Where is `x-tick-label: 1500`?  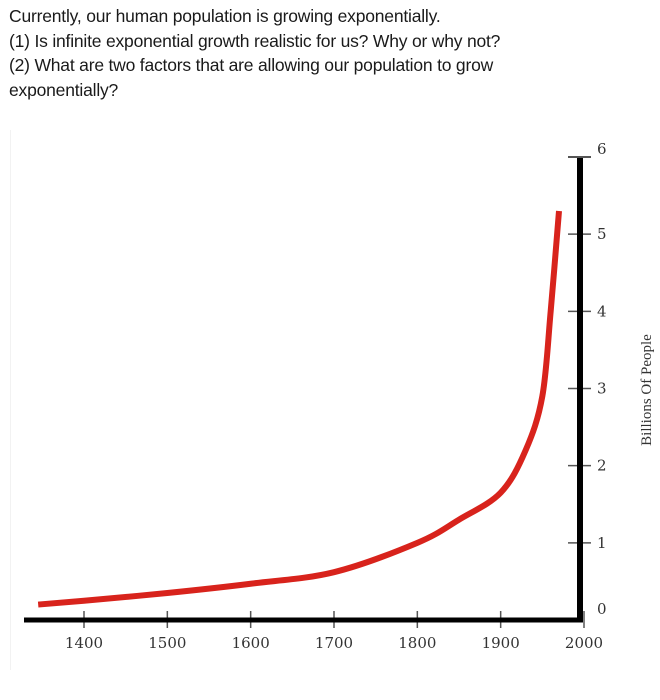 x-tick-label: 1500 is located at coordinates (167, 643).